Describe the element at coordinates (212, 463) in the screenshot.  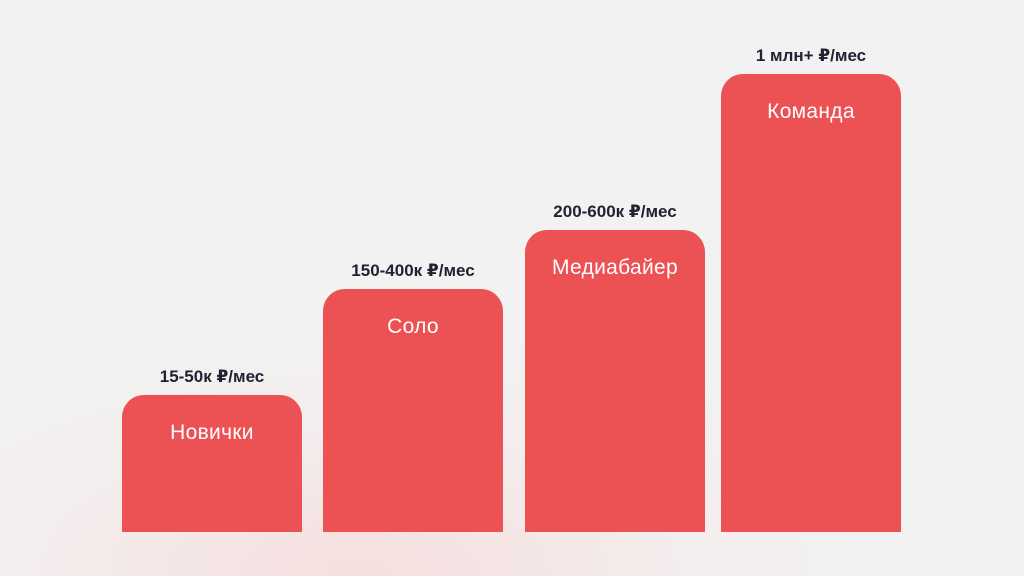
I see `bar-1: Новички` at that location.